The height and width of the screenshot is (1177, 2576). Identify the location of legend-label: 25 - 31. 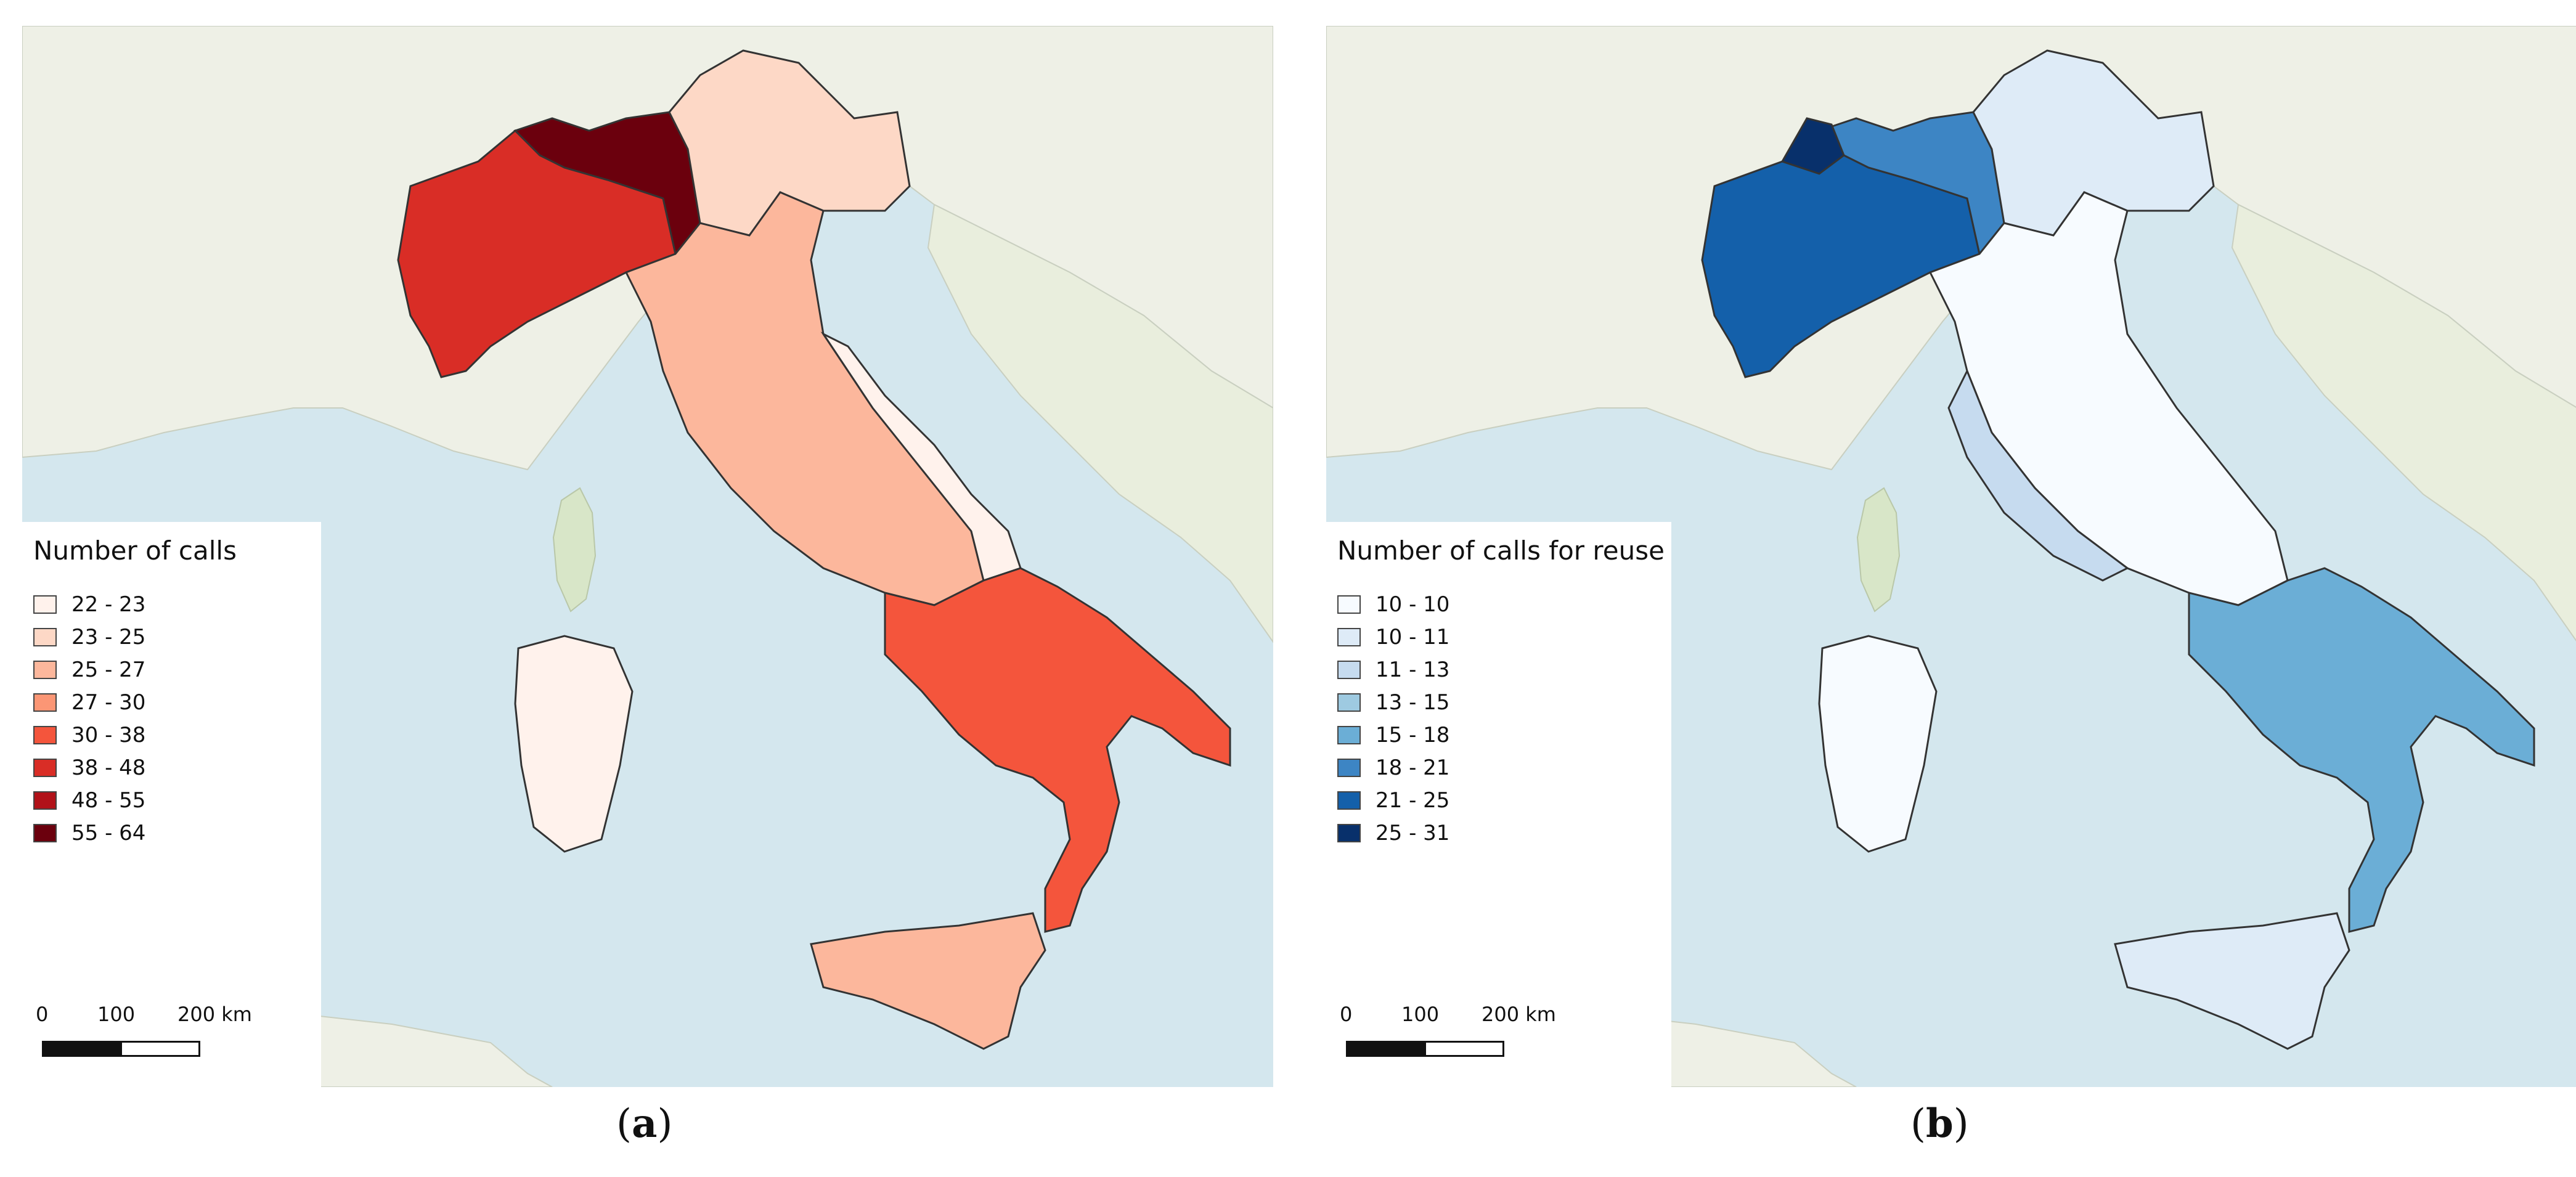
(1413, 833).